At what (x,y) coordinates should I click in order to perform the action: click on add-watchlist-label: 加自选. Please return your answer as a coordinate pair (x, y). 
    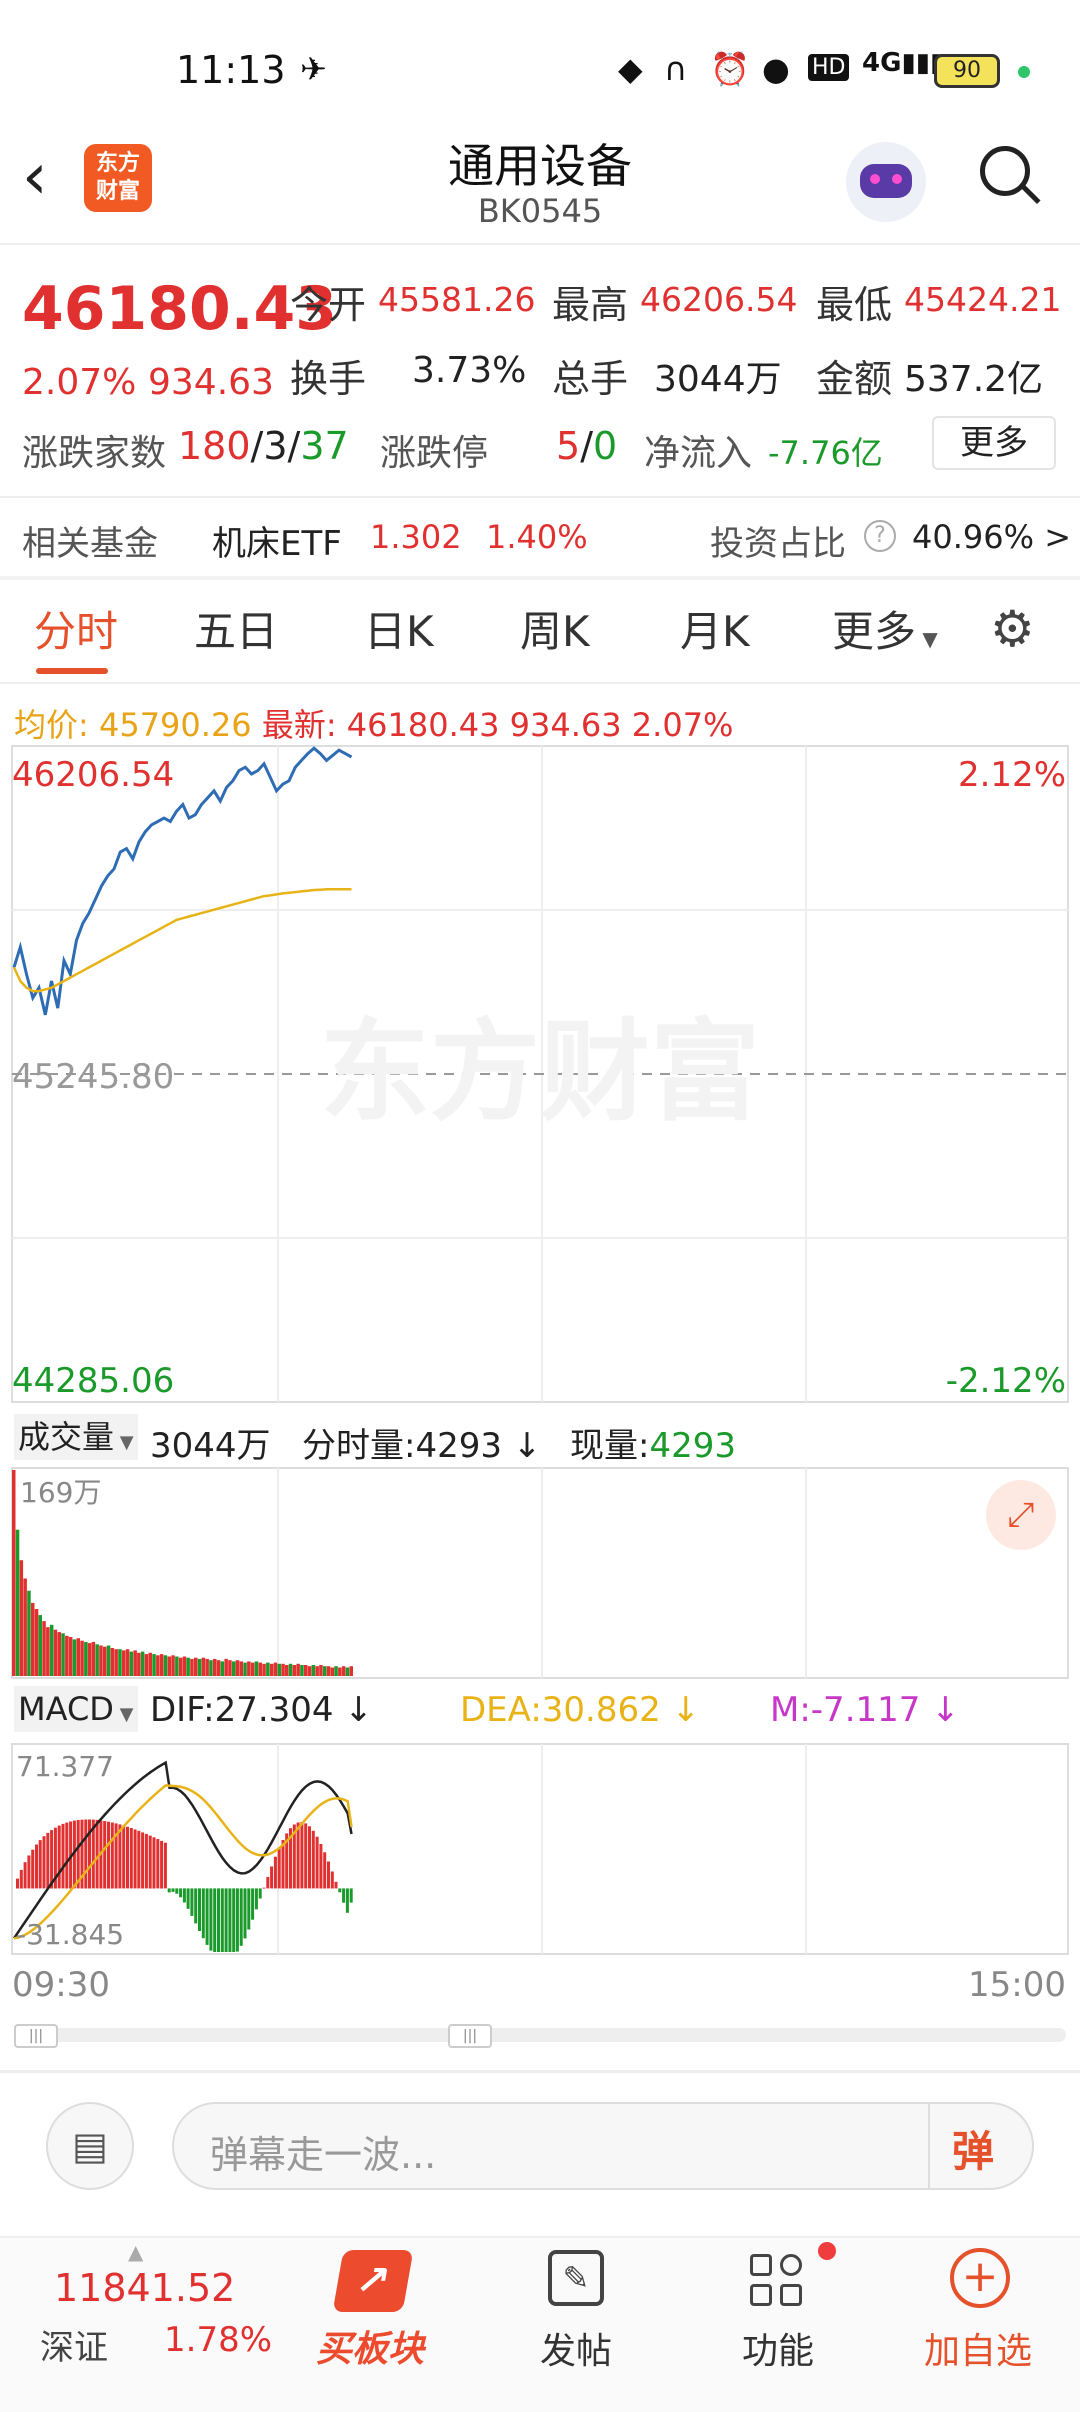
    Looking at the image, I should click on (978, 2351).